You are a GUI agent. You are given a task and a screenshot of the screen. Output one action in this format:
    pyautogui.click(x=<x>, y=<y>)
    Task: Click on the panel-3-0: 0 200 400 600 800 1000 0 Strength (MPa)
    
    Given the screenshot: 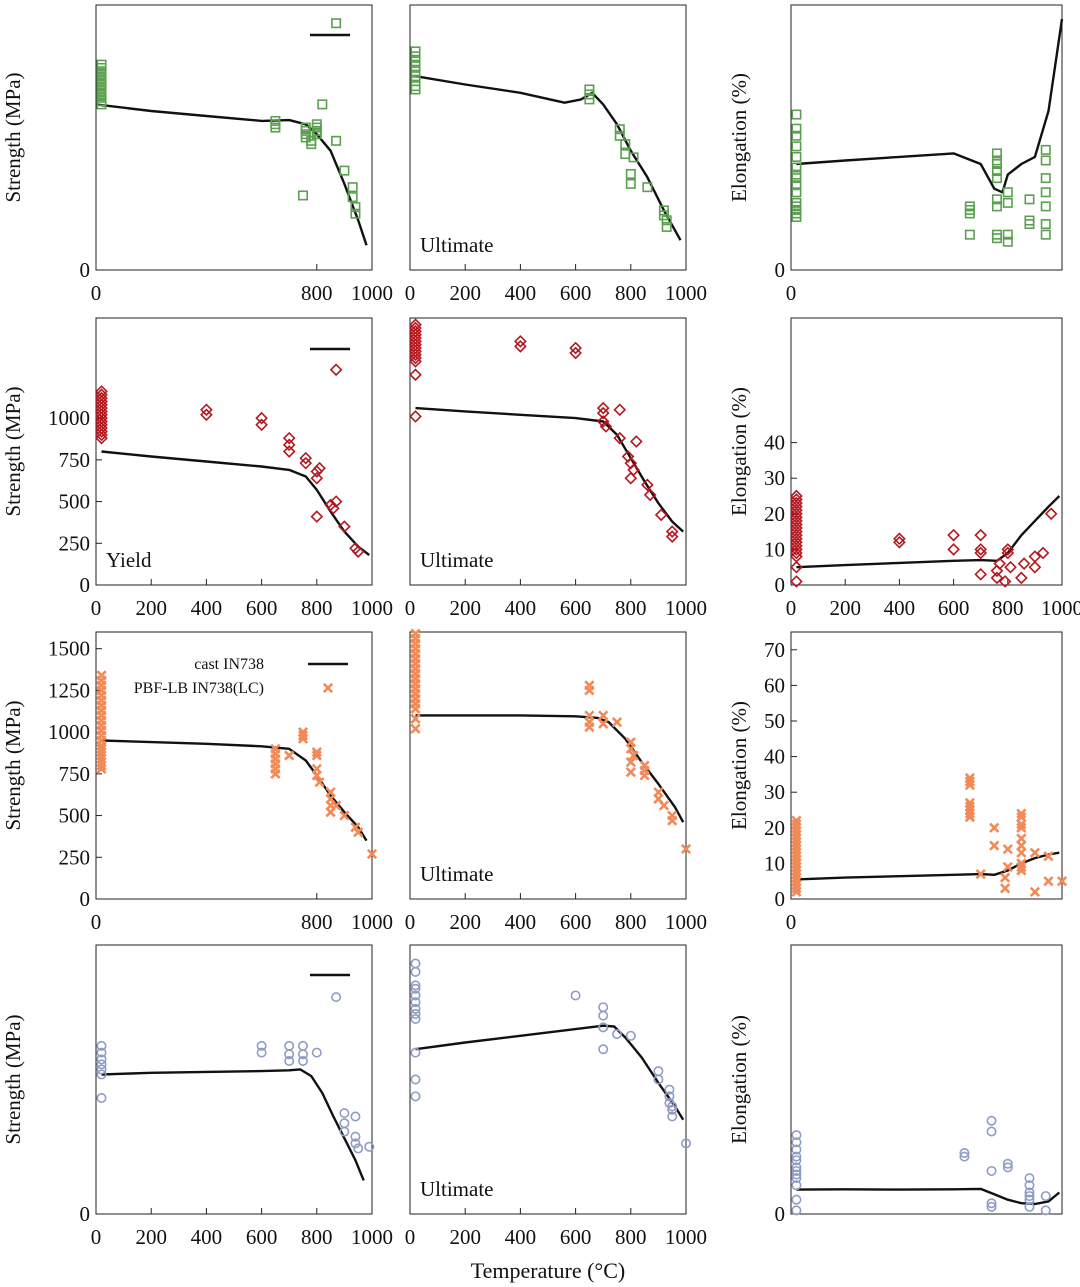 What is the action you would take?
    pyautogui.click(x=197, y=1096)
    